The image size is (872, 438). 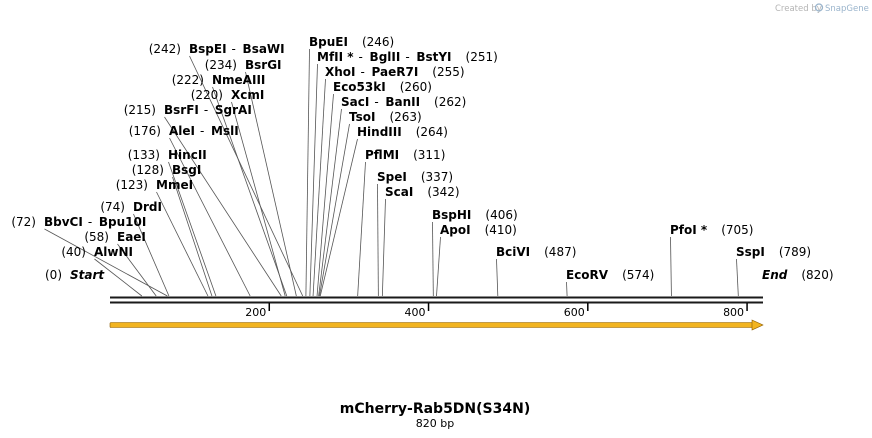 What do you see at coordinates (96, 237) in the screenshot?
I see `site-position: (58)` at bounding box center [96, 237].